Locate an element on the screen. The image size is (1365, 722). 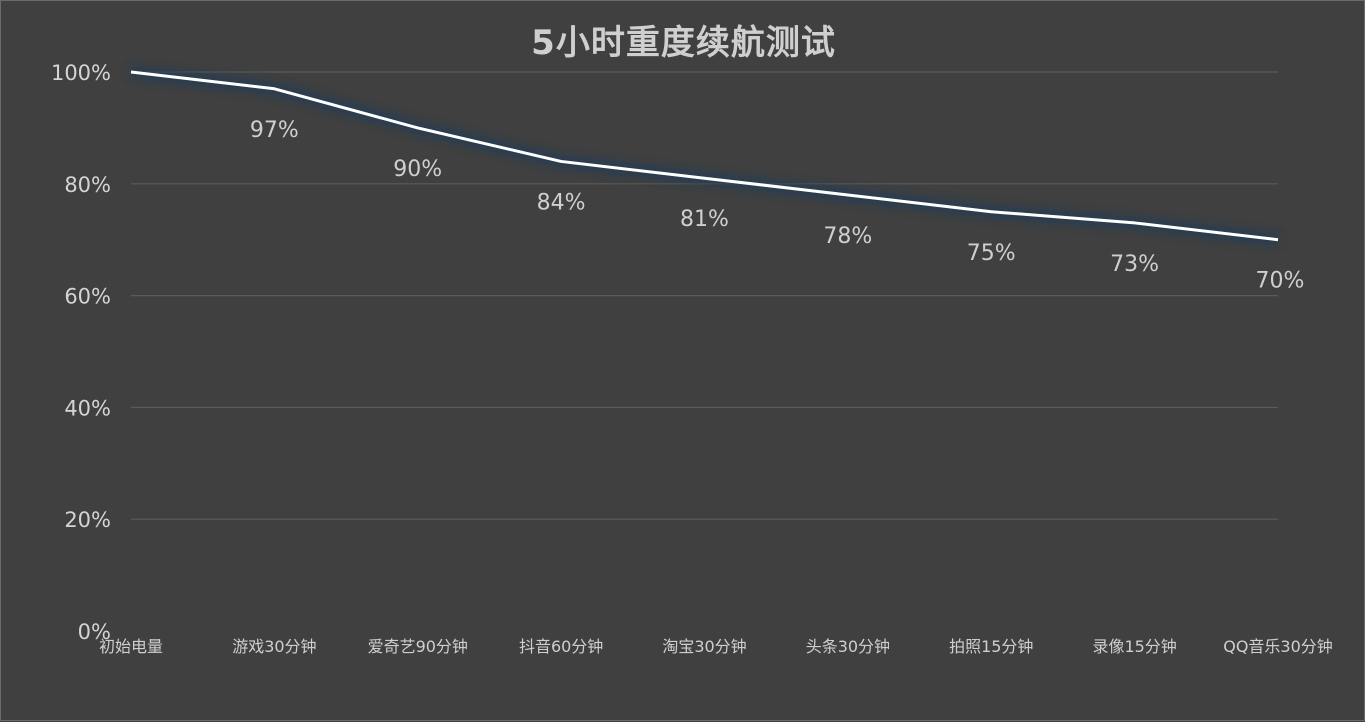
y-tick-label: 80% is located at coordinates (87, 185).